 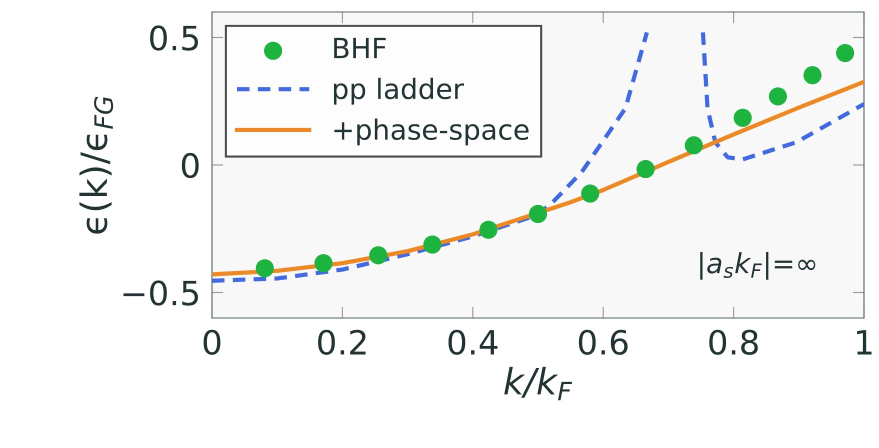 What do you see at coordinates (160, 293) in the screenshot?
I see `y-tick-label: −0.5` at bounding box center [160, 293].